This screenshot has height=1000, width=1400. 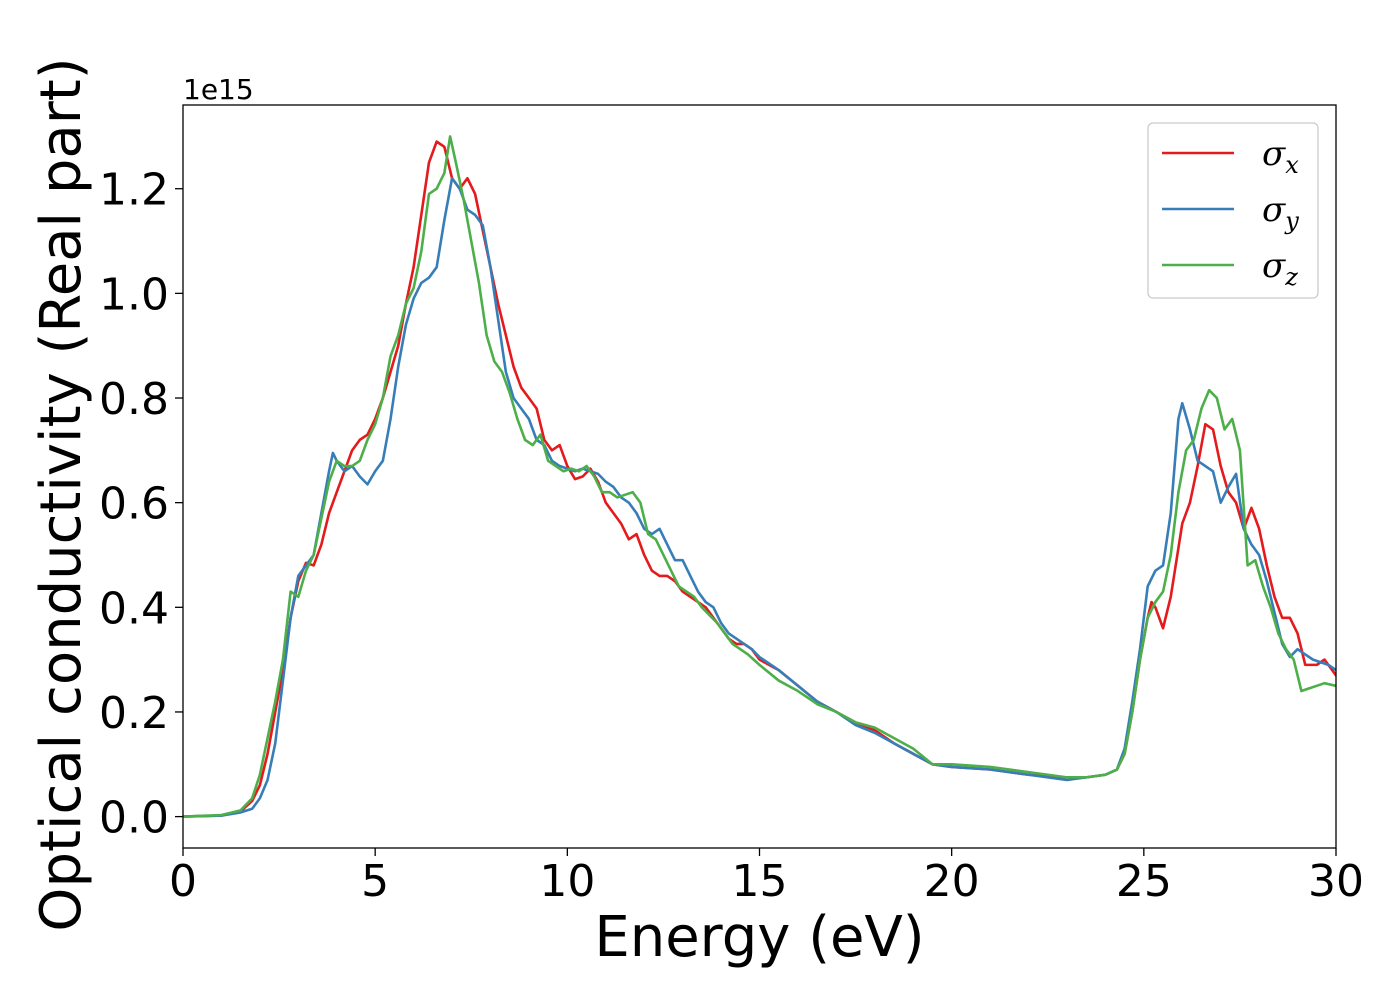 I want to click on y-tick-label: 0.4, so click(x=134, y=608).